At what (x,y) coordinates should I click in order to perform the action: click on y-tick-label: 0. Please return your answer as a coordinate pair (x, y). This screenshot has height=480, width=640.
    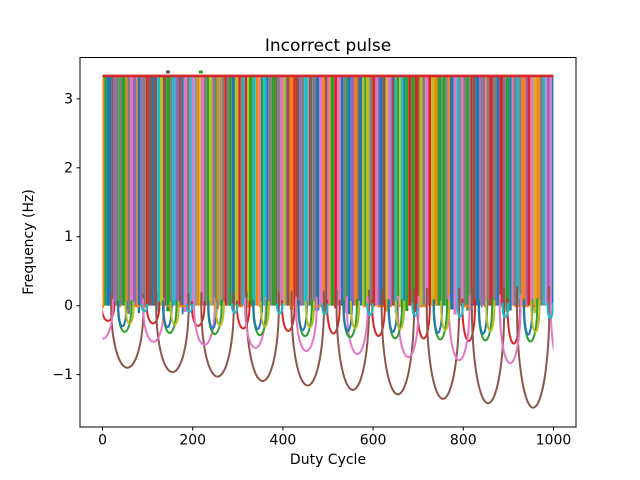
    Looking at the image, I should click on (68, 306).